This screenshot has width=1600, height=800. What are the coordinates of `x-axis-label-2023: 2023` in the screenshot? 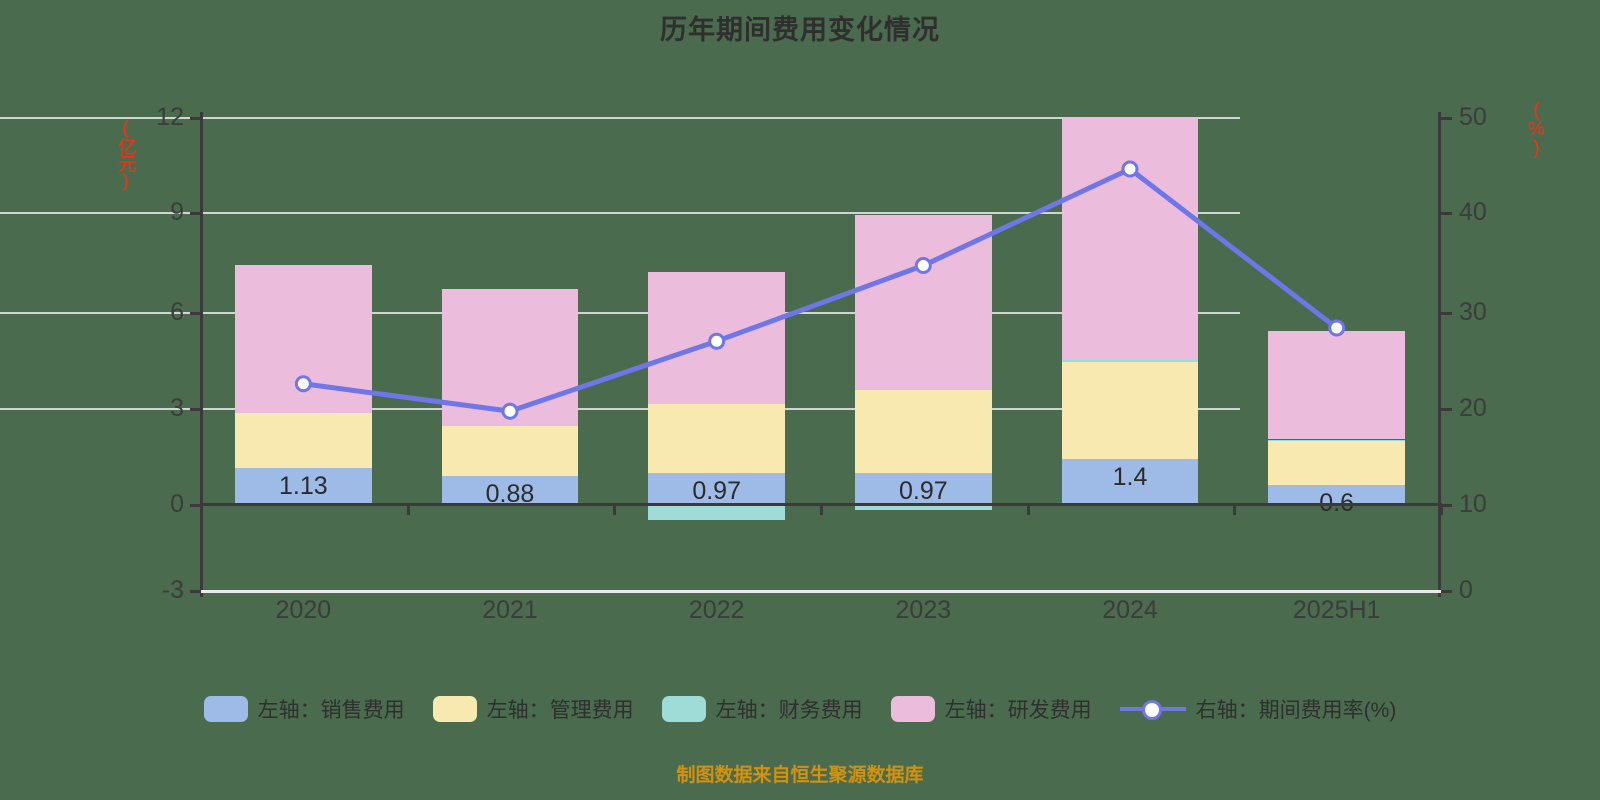 It's located at (923, 610).